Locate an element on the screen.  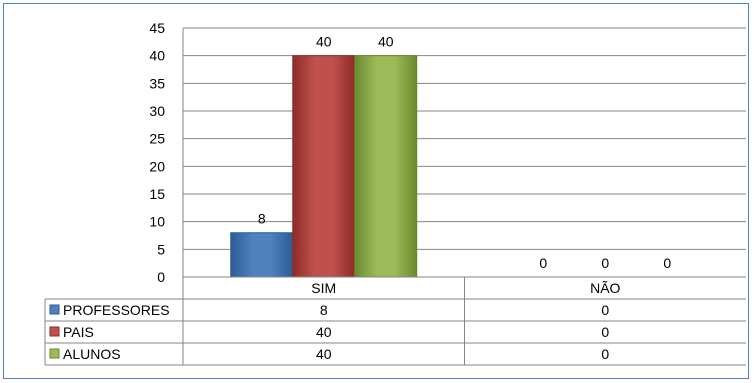
table-cell-value: 8 is located at coordinates (324, 310).